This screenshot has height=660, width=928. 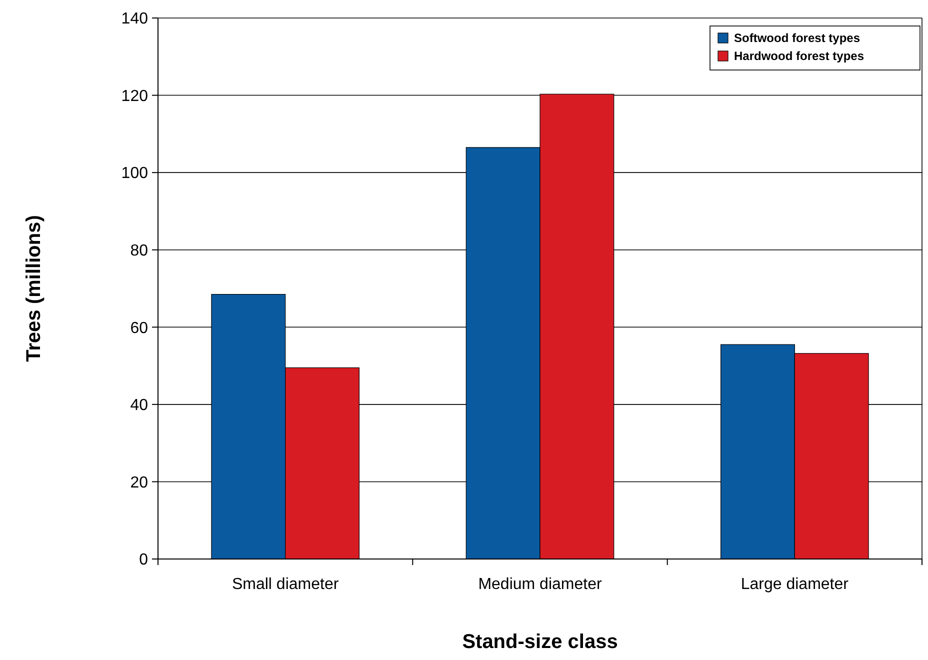 What do you see at coordinates (34, 288) in the screenshot?
I see `y-axis-title: Trees (millions)` at bounding box center [34, 288].